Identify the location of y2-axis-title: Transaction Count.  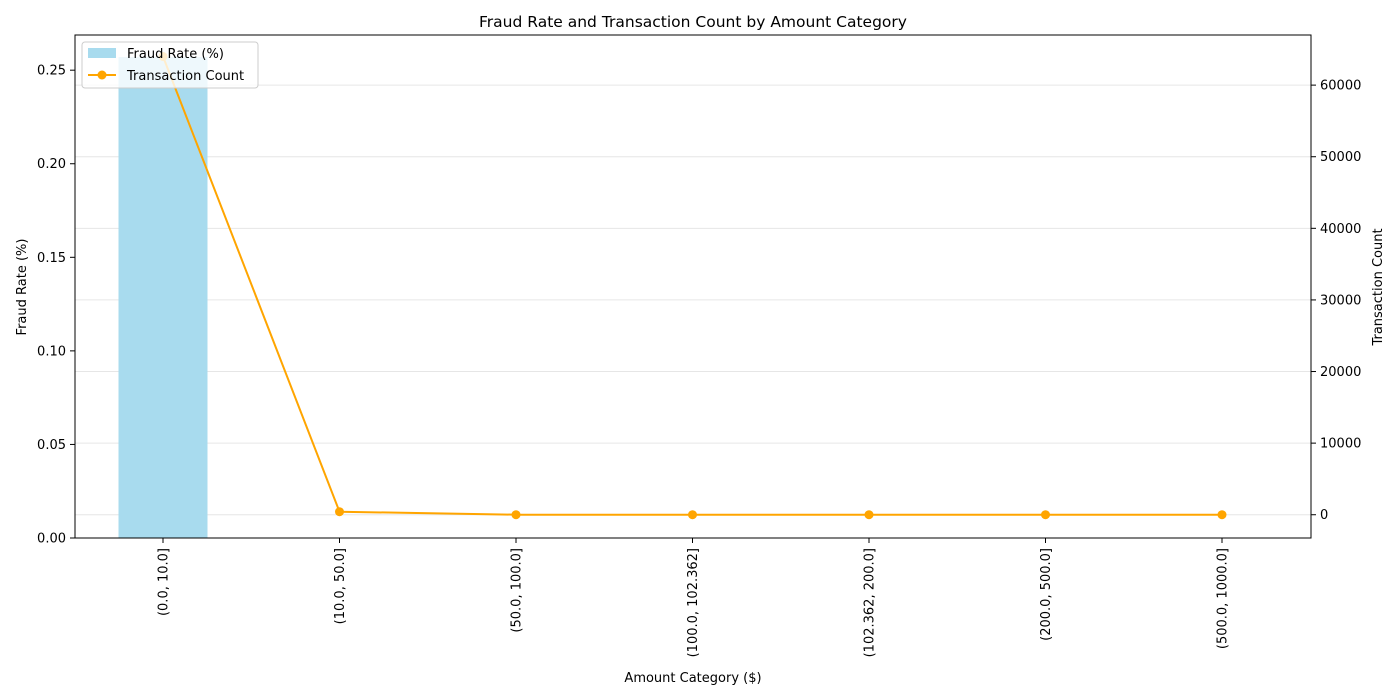
(1378, 287).